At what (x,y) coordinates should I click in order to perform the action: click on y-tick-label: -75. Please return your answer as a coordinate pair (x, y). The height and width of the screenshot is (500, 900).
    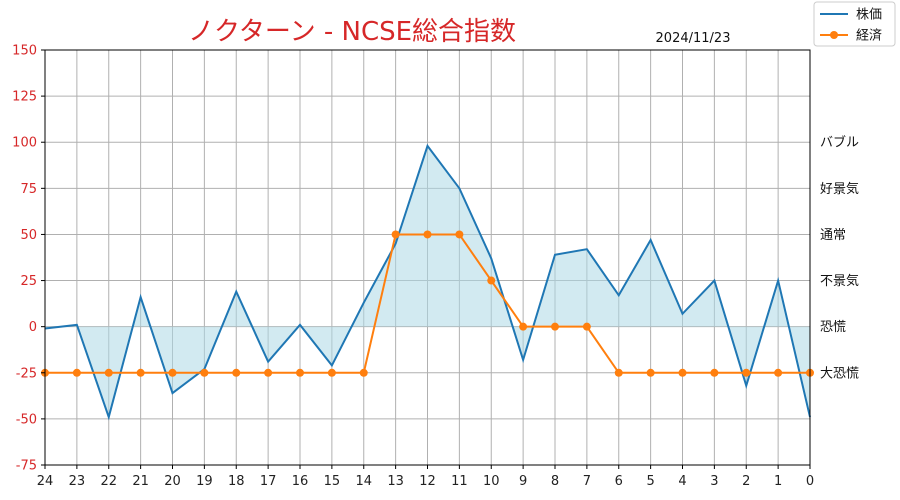
    Looking at the image, I should click on (26, 466).